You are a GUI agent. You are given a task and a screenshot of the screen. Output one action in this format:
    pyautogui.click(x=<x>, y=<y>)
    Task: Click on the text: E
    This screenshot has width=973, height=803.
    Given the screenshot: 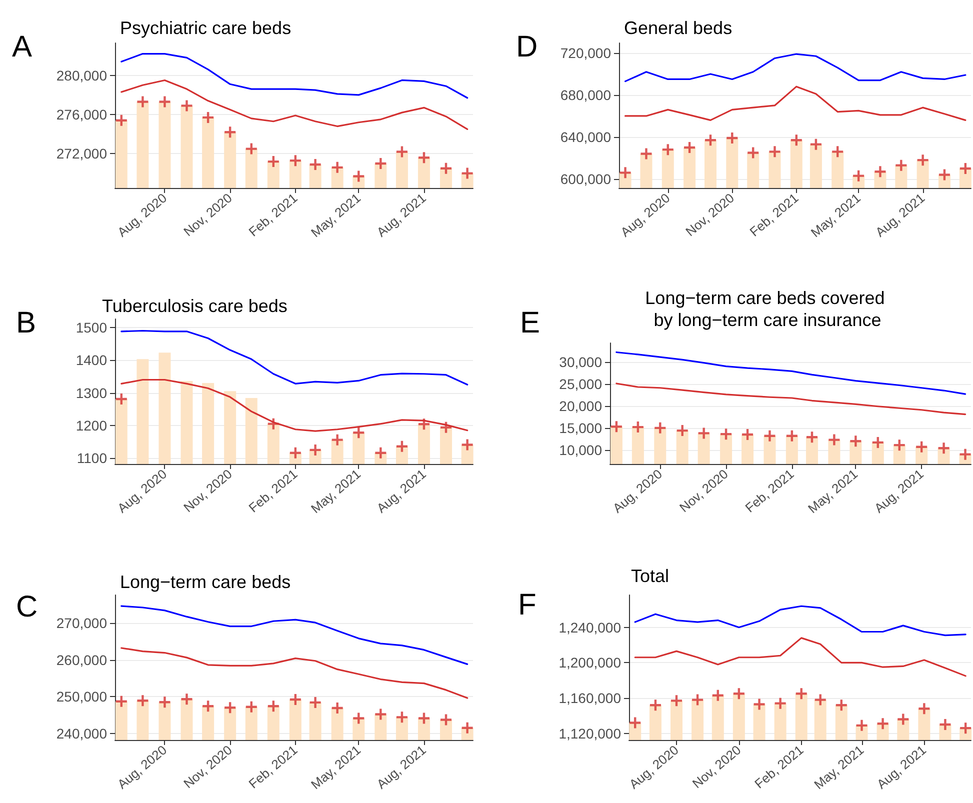 What is the action you would take?
    pyautogui.click(x=530, y=323)
    